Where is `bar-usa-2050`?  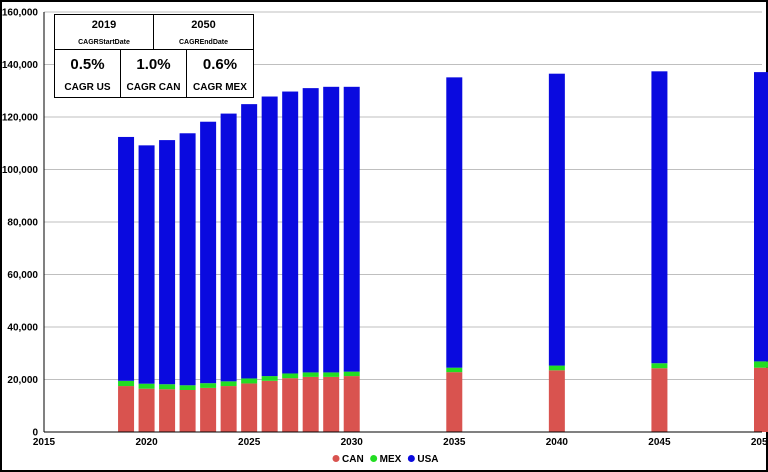 bar-usa-2050 is located at coordinates (761, 217).